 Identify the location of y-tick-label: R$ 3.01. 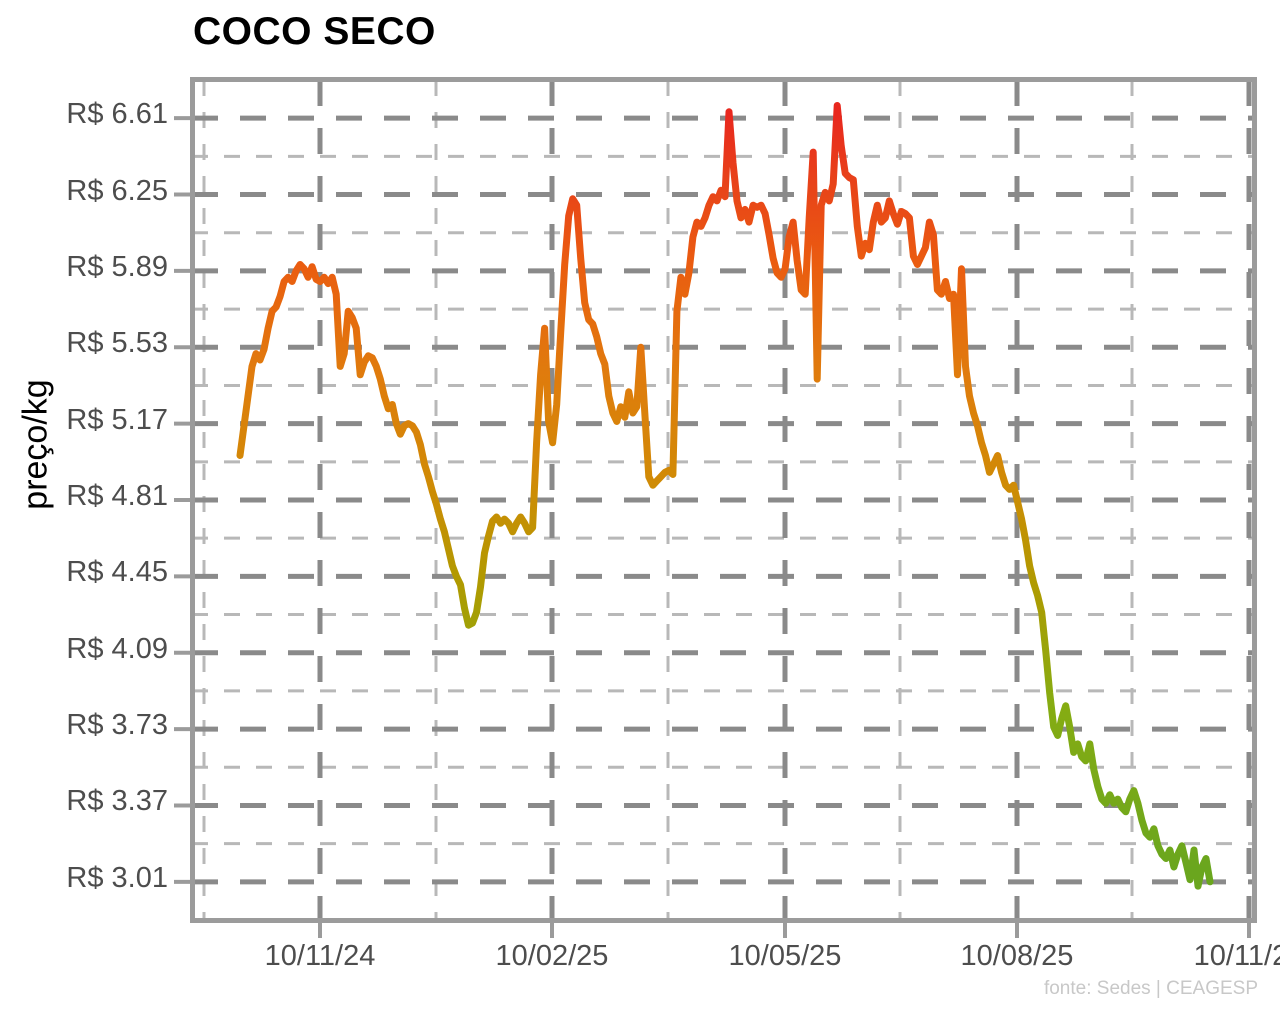
(117, 877).